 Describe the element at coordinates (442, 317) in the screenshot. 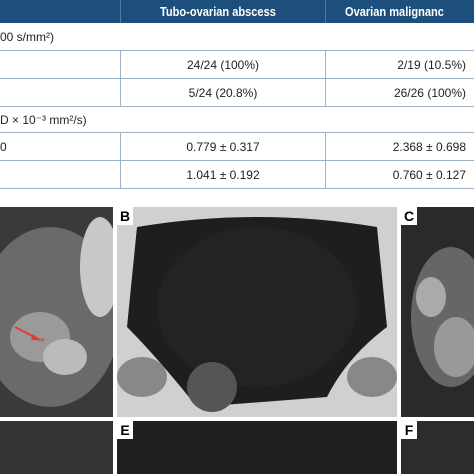

I see `mri-drawing` at that location.